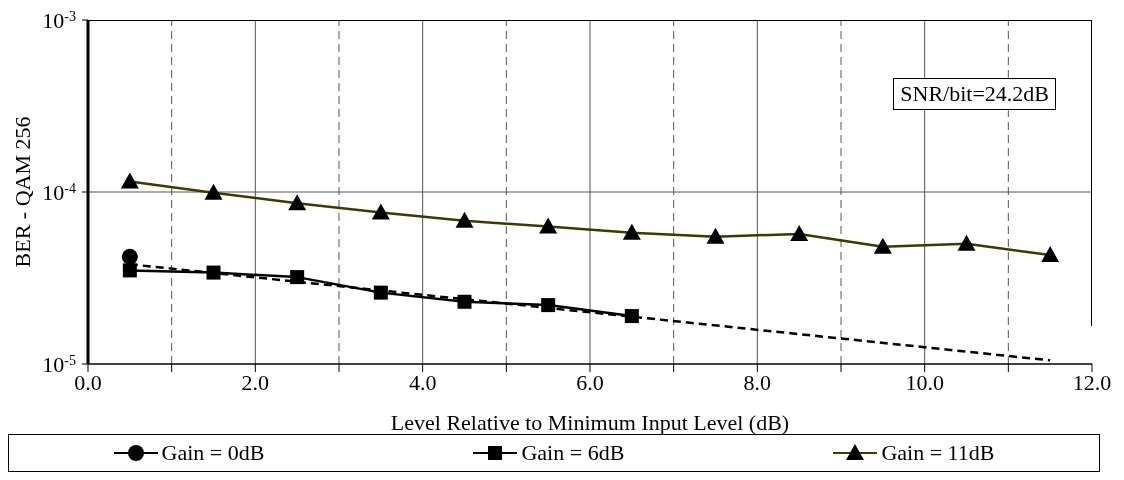 This screenshot has height=480, width=1124. Describe the element at coordinates (924, 382) in the screenshot. I see `x-tick-label: 10.0` at that location.